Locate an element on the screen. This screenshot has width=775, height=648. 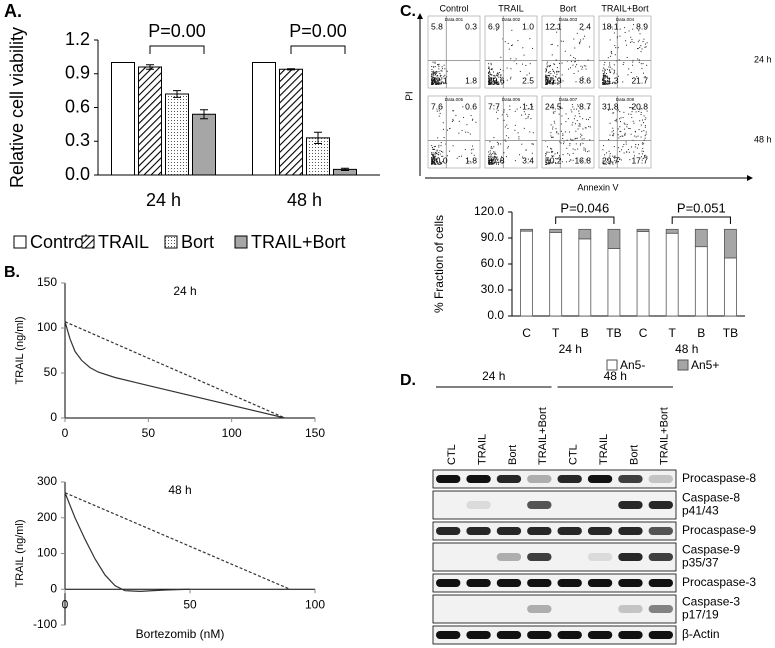
file-label: Data.006 is located at coordinates (511, 99).